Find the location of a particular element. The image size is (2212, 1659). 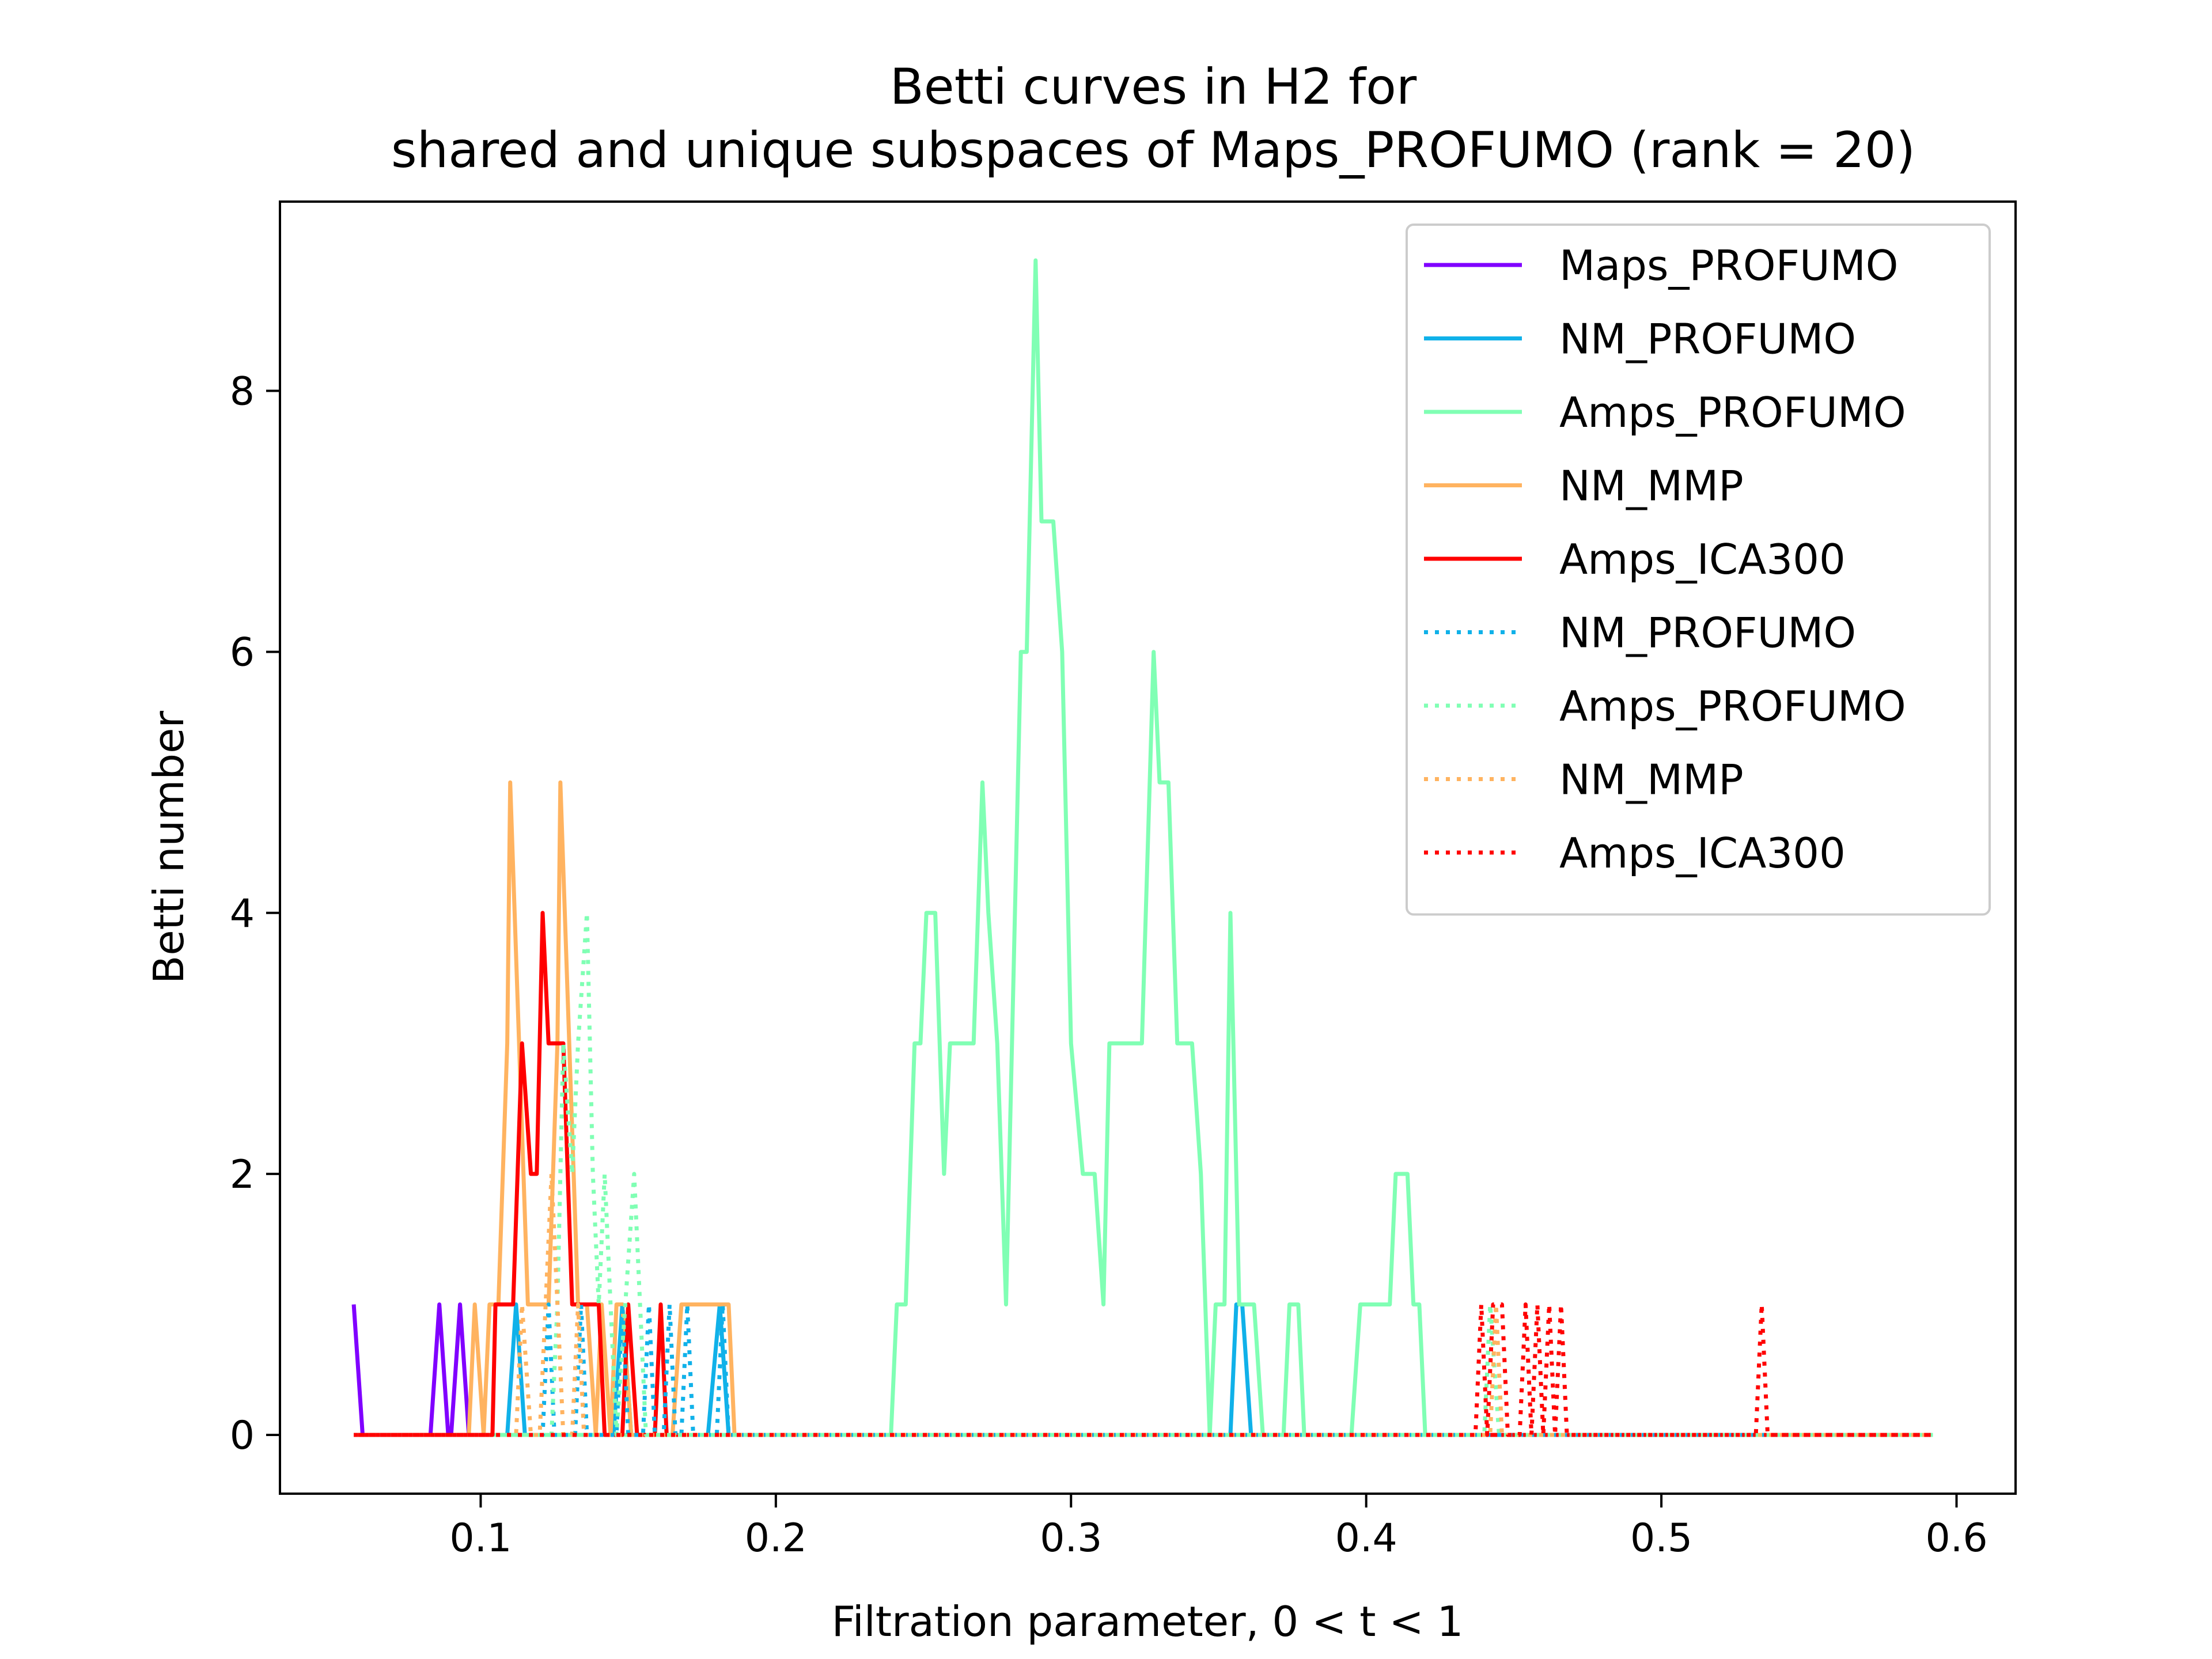

x-tick-label: 0.3 is located at coordinates (1071, 1538).